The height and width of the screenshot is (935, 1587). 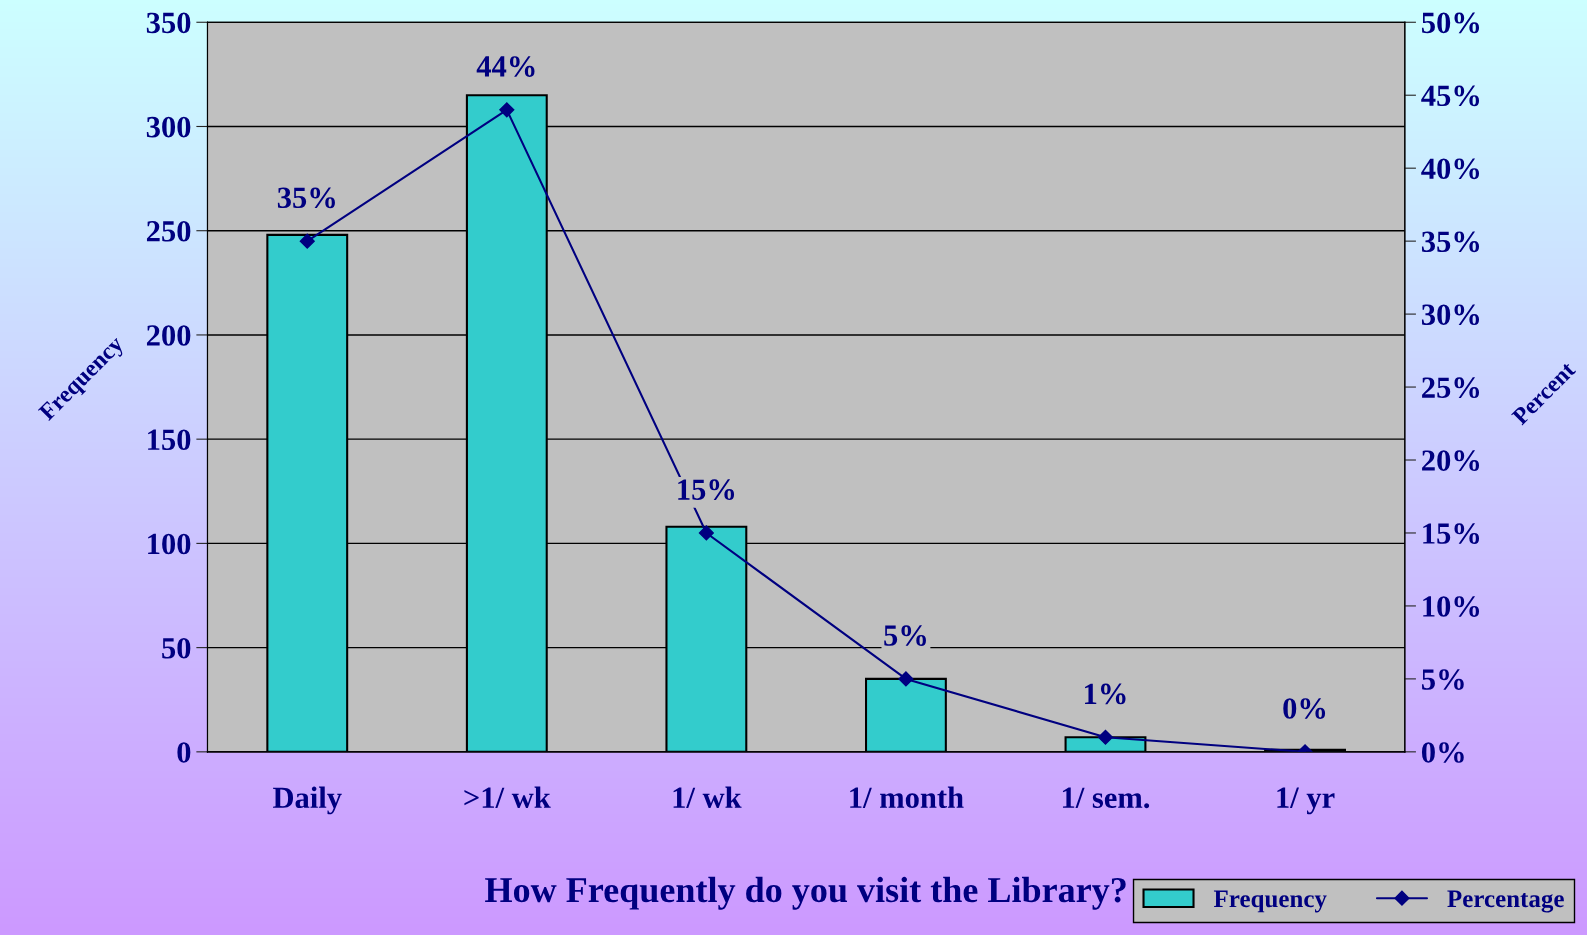 What do you see at coordinates (1304, 708) in the screenshot?
I see `data-label: 0%` at bounding box center [1304, 708].